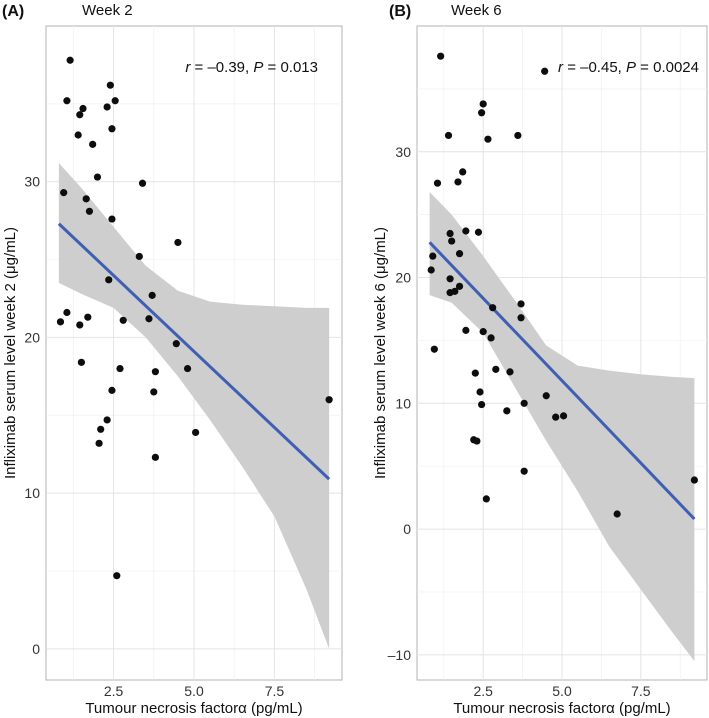 The height and width of the screenshot is (718, 709). Describe the element at coordinates (476, 10) in the screenshot. I see `panel-b-title: Week 6` at that location.